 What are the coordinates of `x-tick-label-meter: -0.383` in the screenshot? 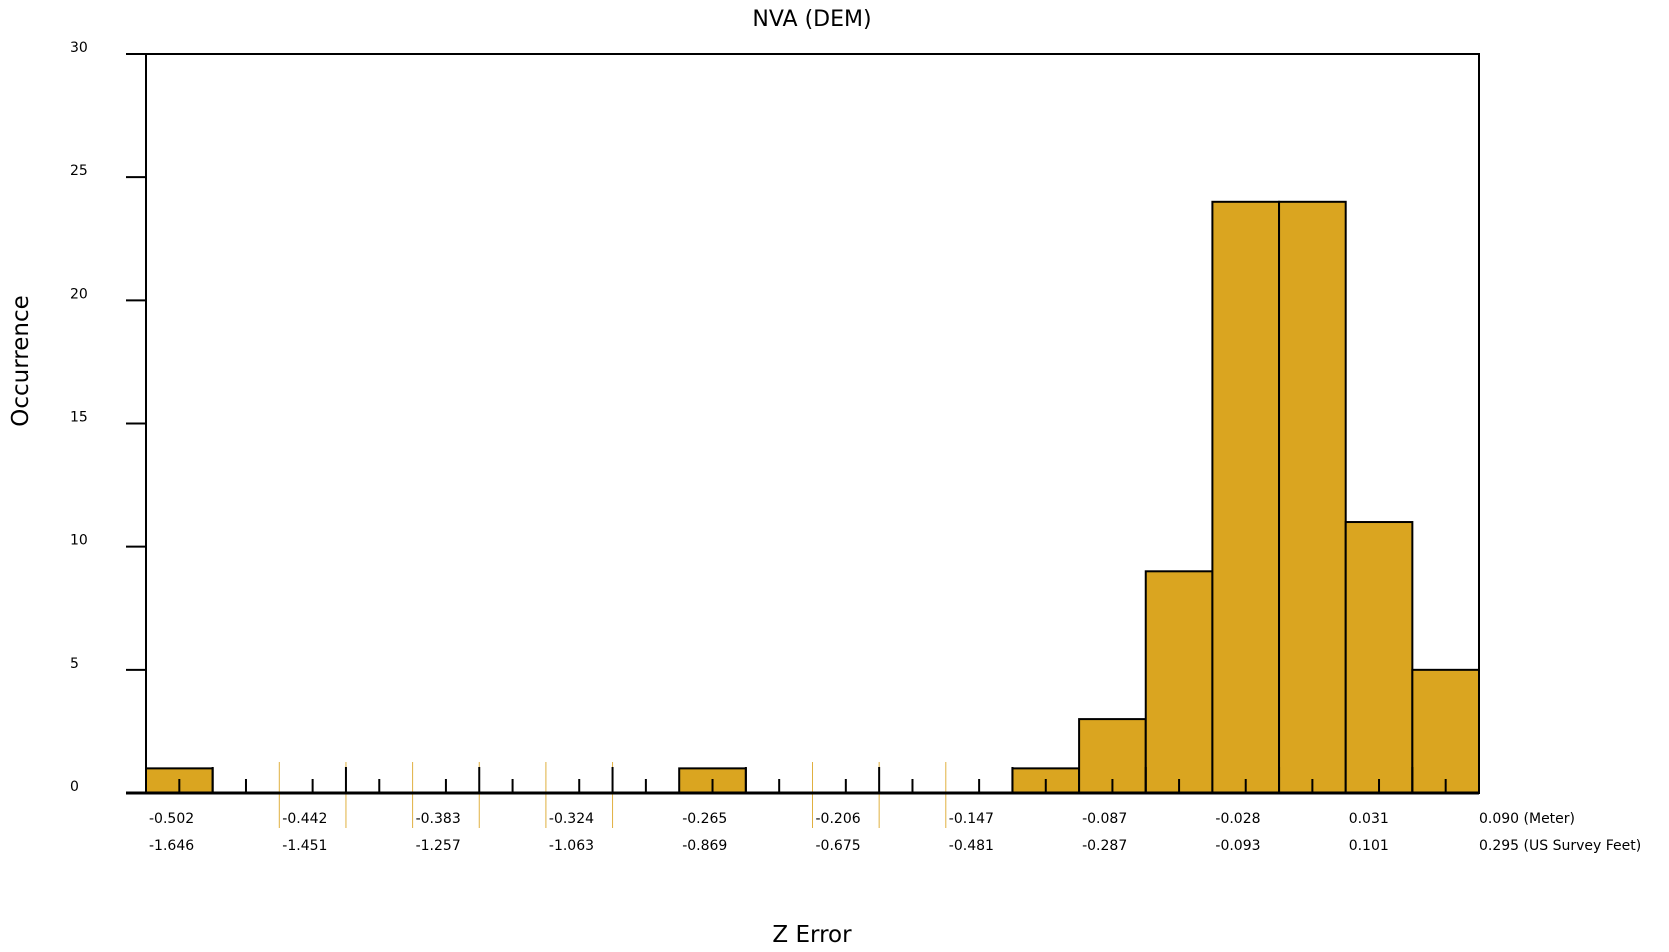 It's located at (438, 819).